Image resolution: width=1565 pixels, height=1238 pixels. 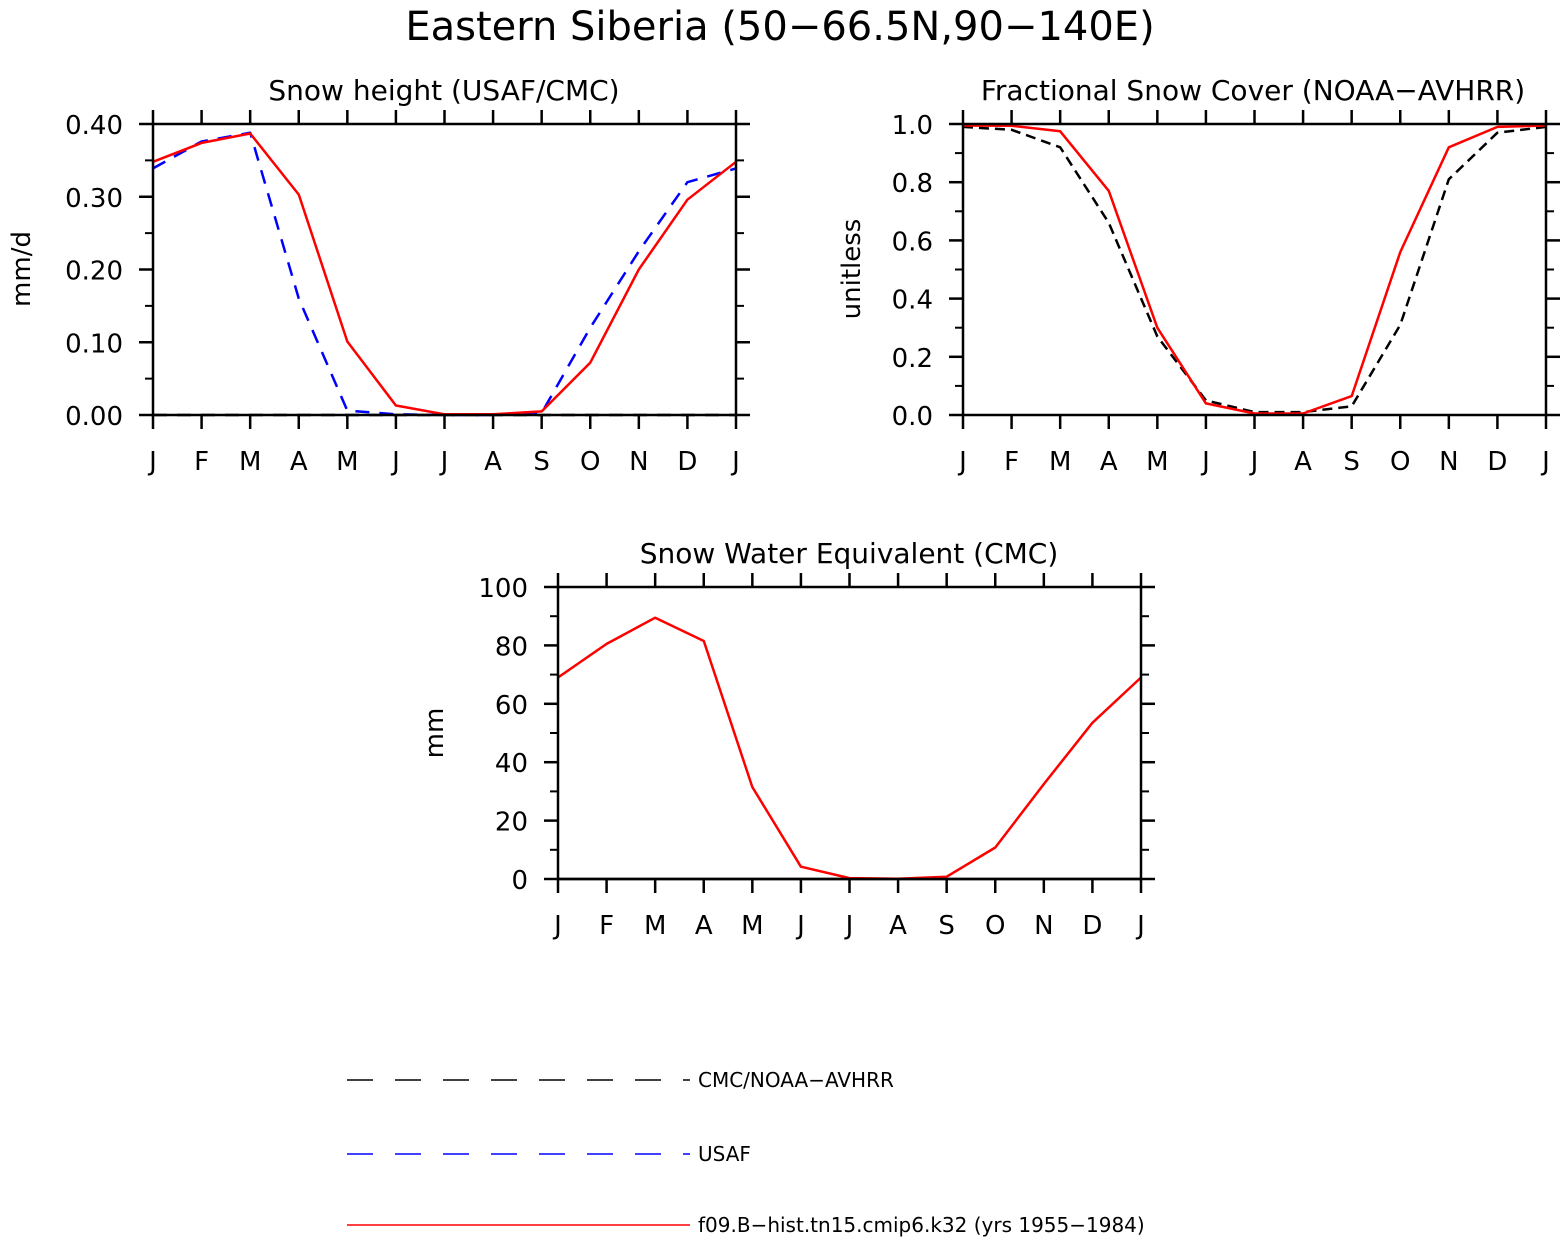 I want to click on swe-y-tick-label: 0, so click(x=519, y=881).